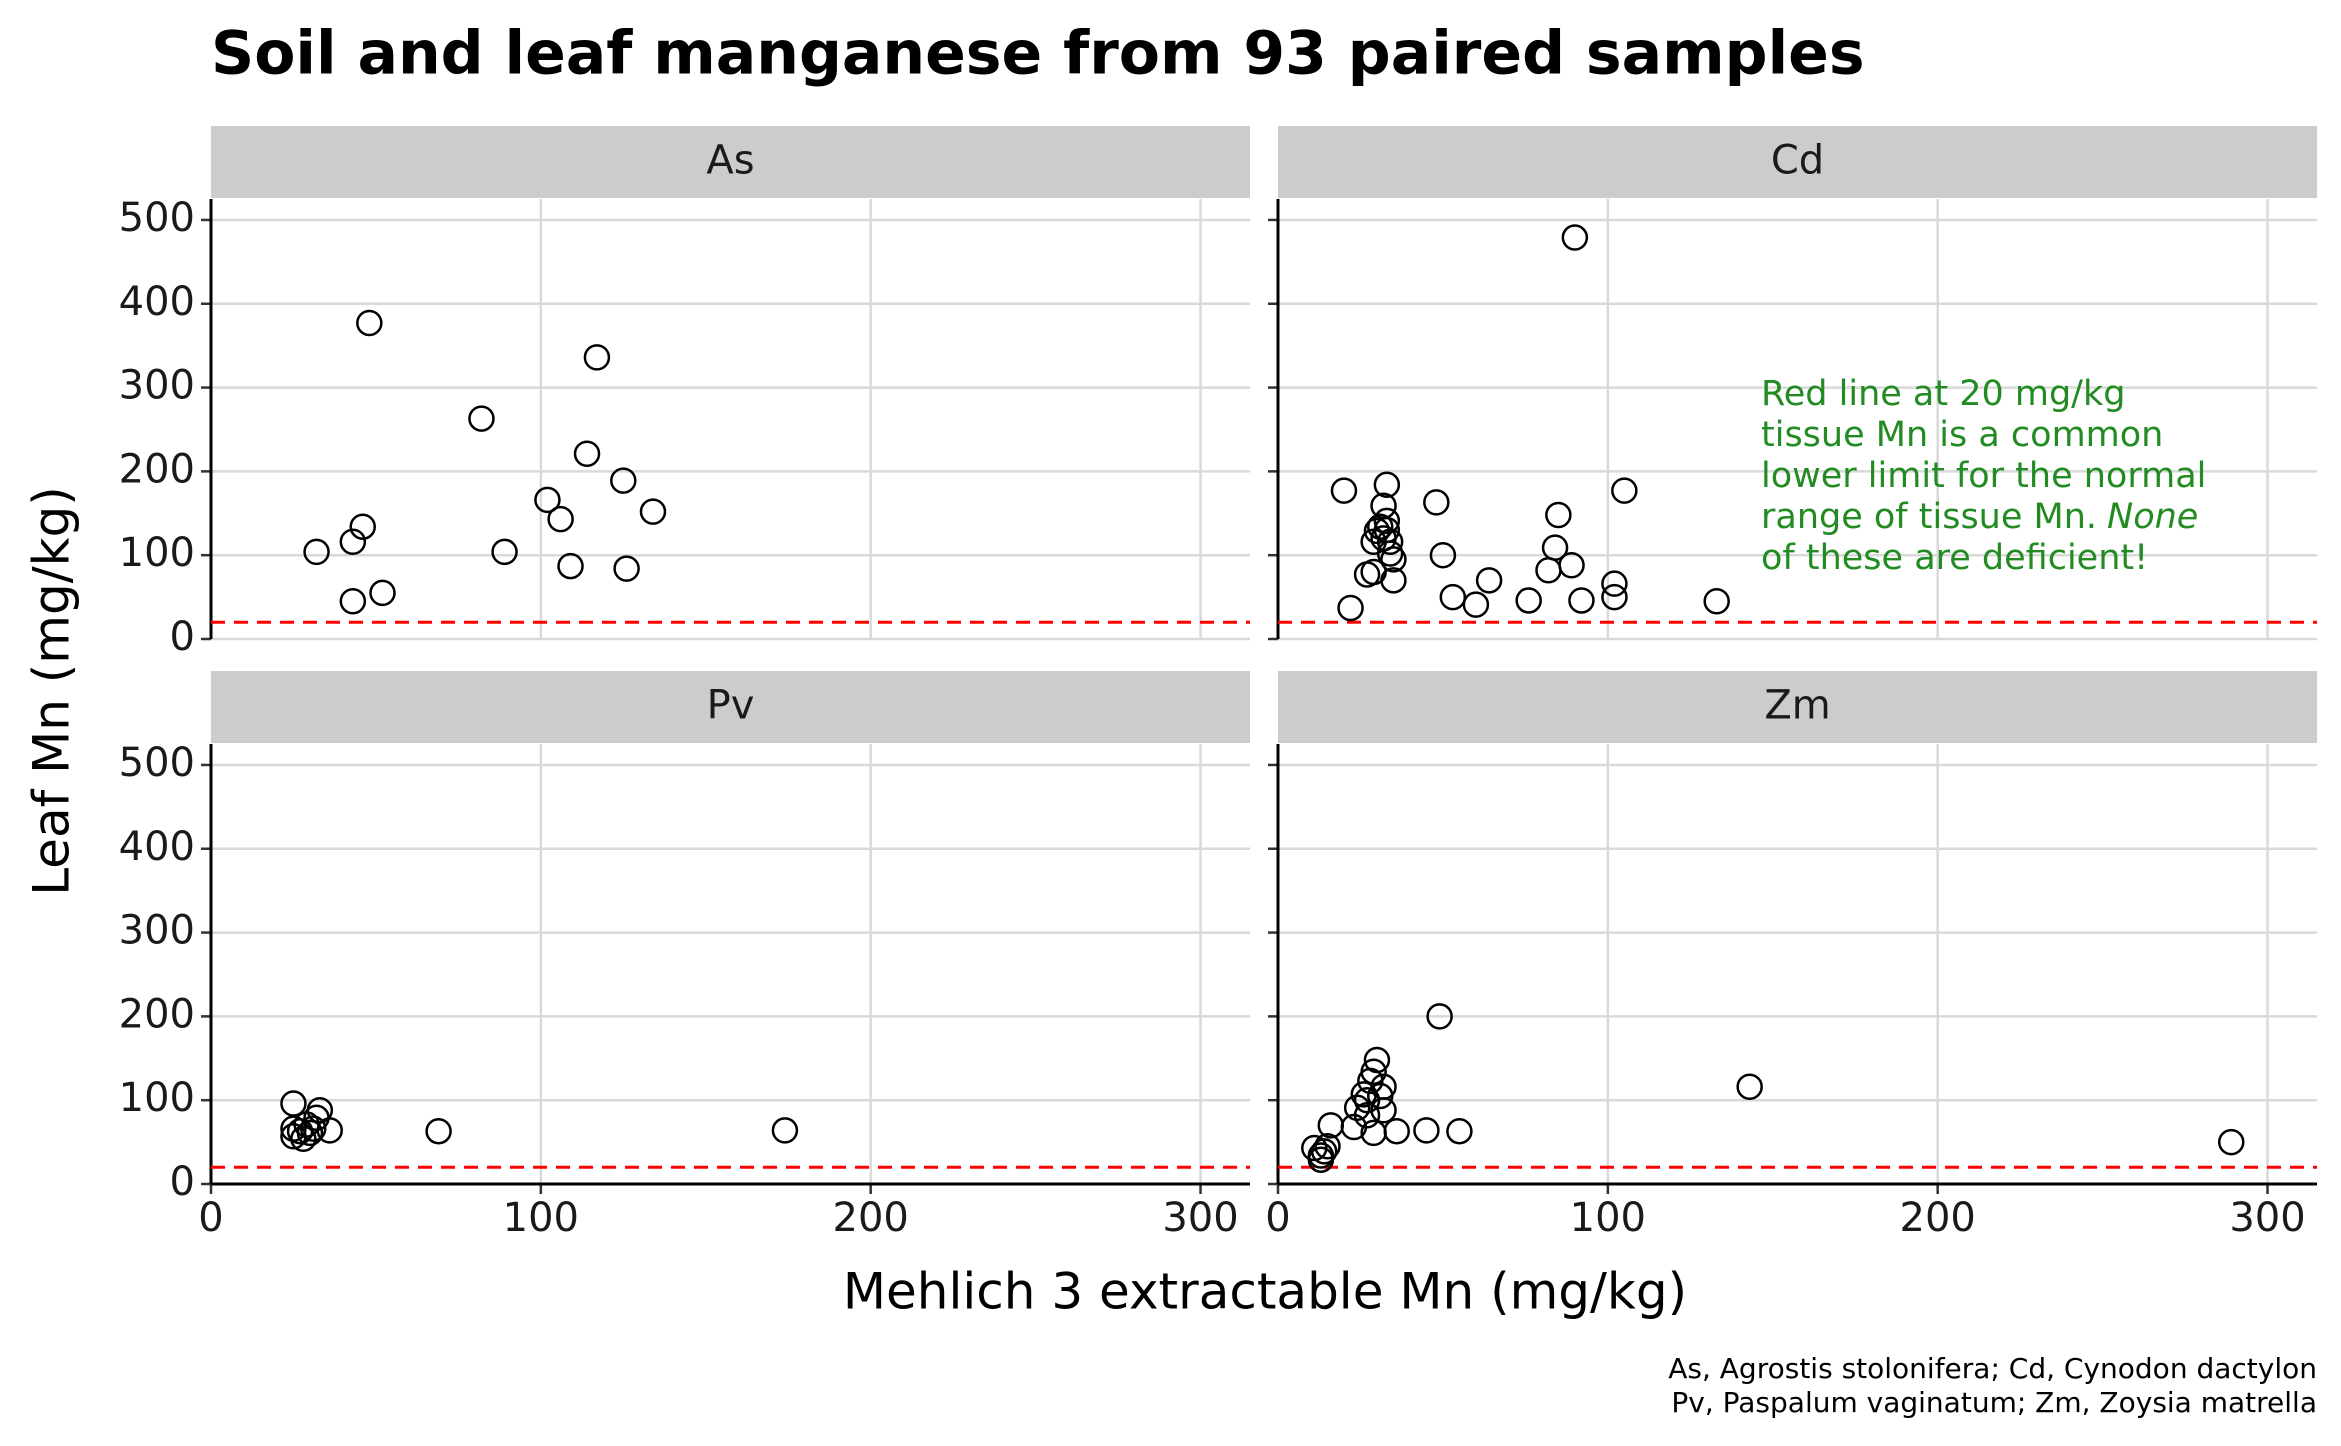 The width and height of the screenshot is (2341, 1446). What do you see at coordinates (2152, 517) in the screenshot?
I see `annotation-text: None` at bounding box center [2152, 517].